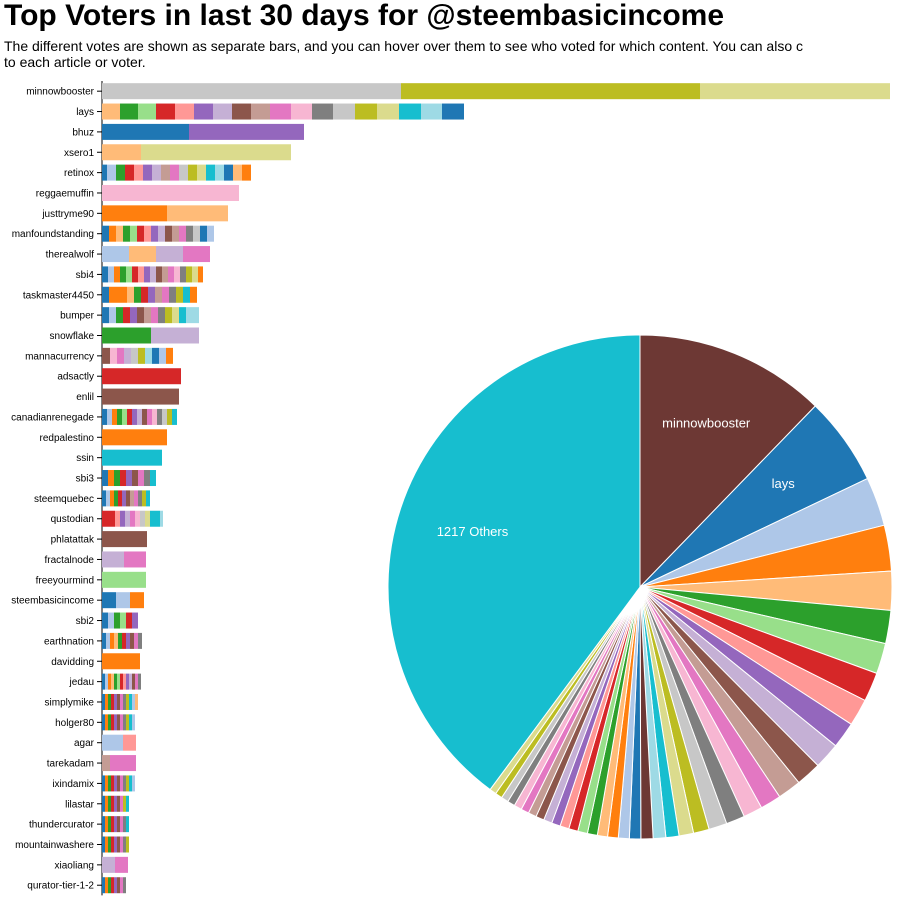  I want to click on voter-label: ssin, so click(85, 458).